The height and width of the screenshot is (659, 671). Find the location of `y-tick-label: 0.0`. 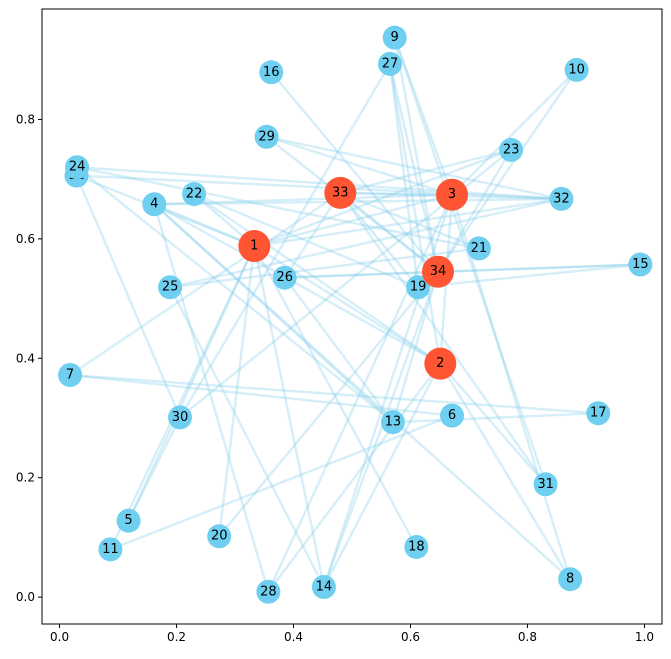

y-tick-label: 0.0 is located at coordinates (25, 597).